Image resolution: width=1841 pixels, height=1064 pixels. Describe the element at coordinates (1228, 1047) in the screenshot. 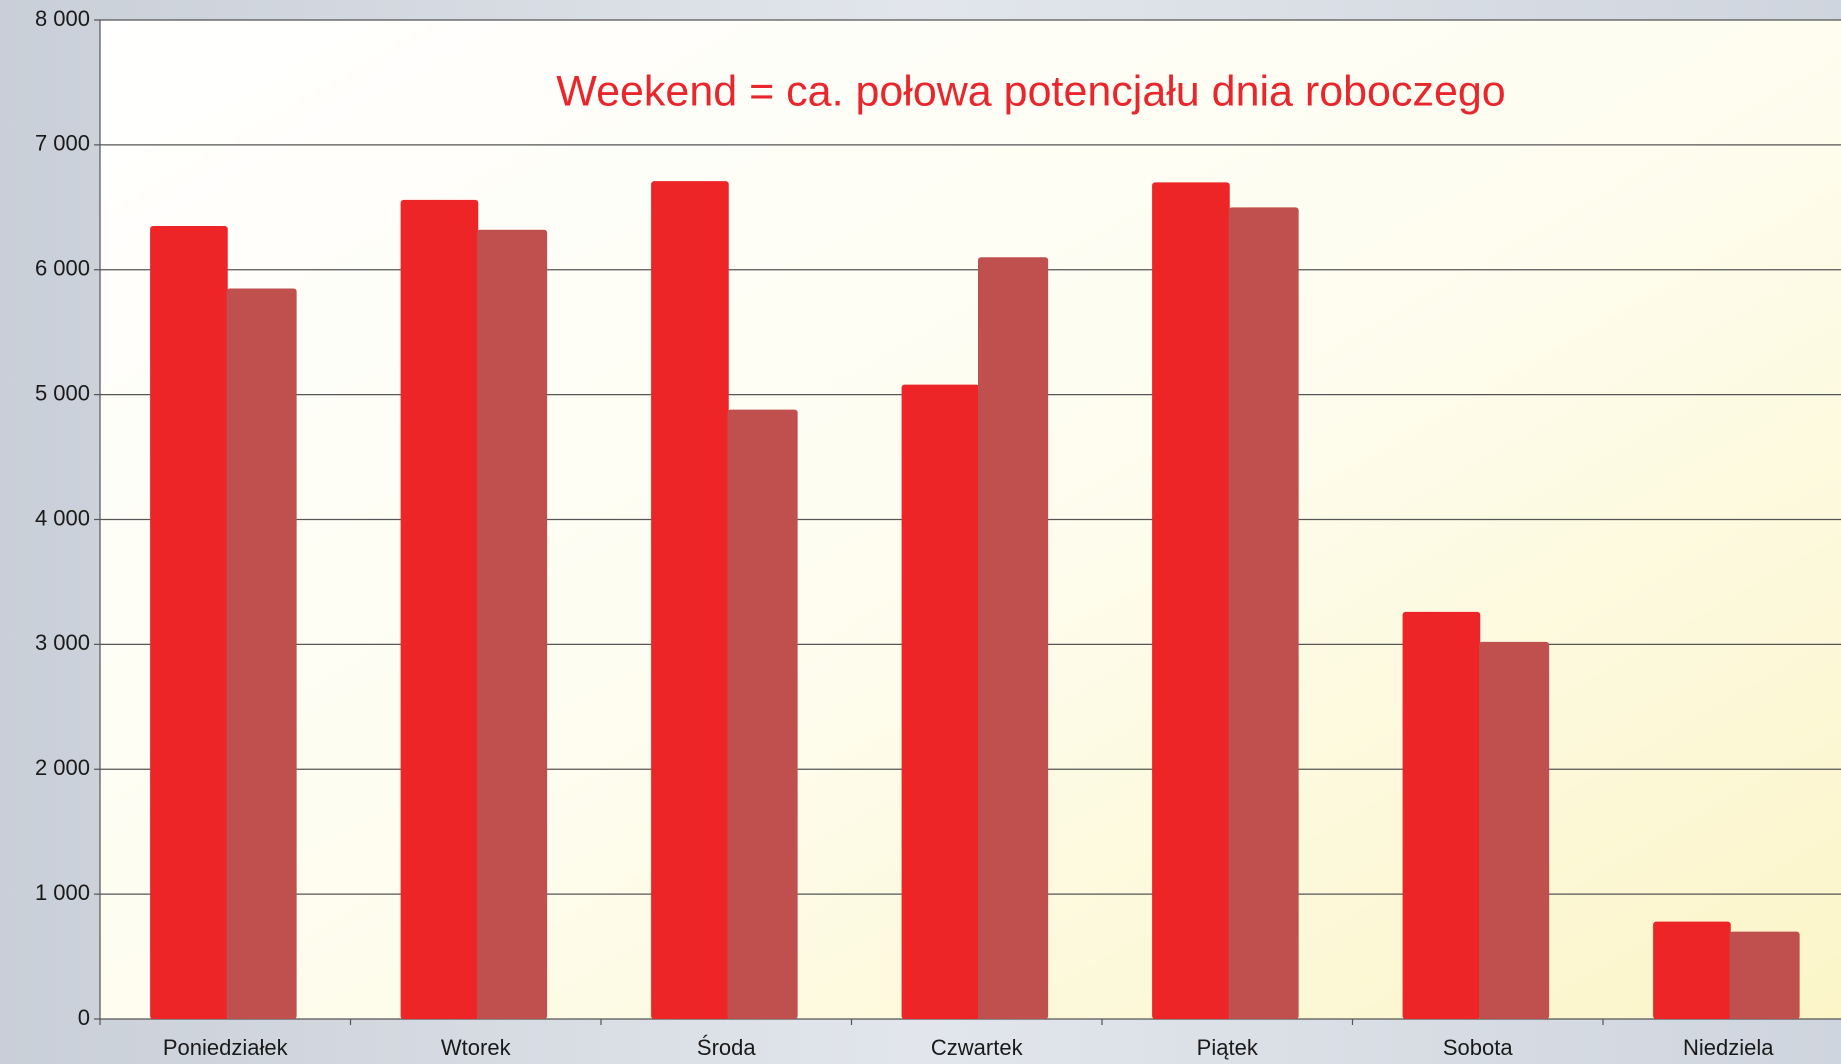

I see `x-tick-label: Piątek` at that location.